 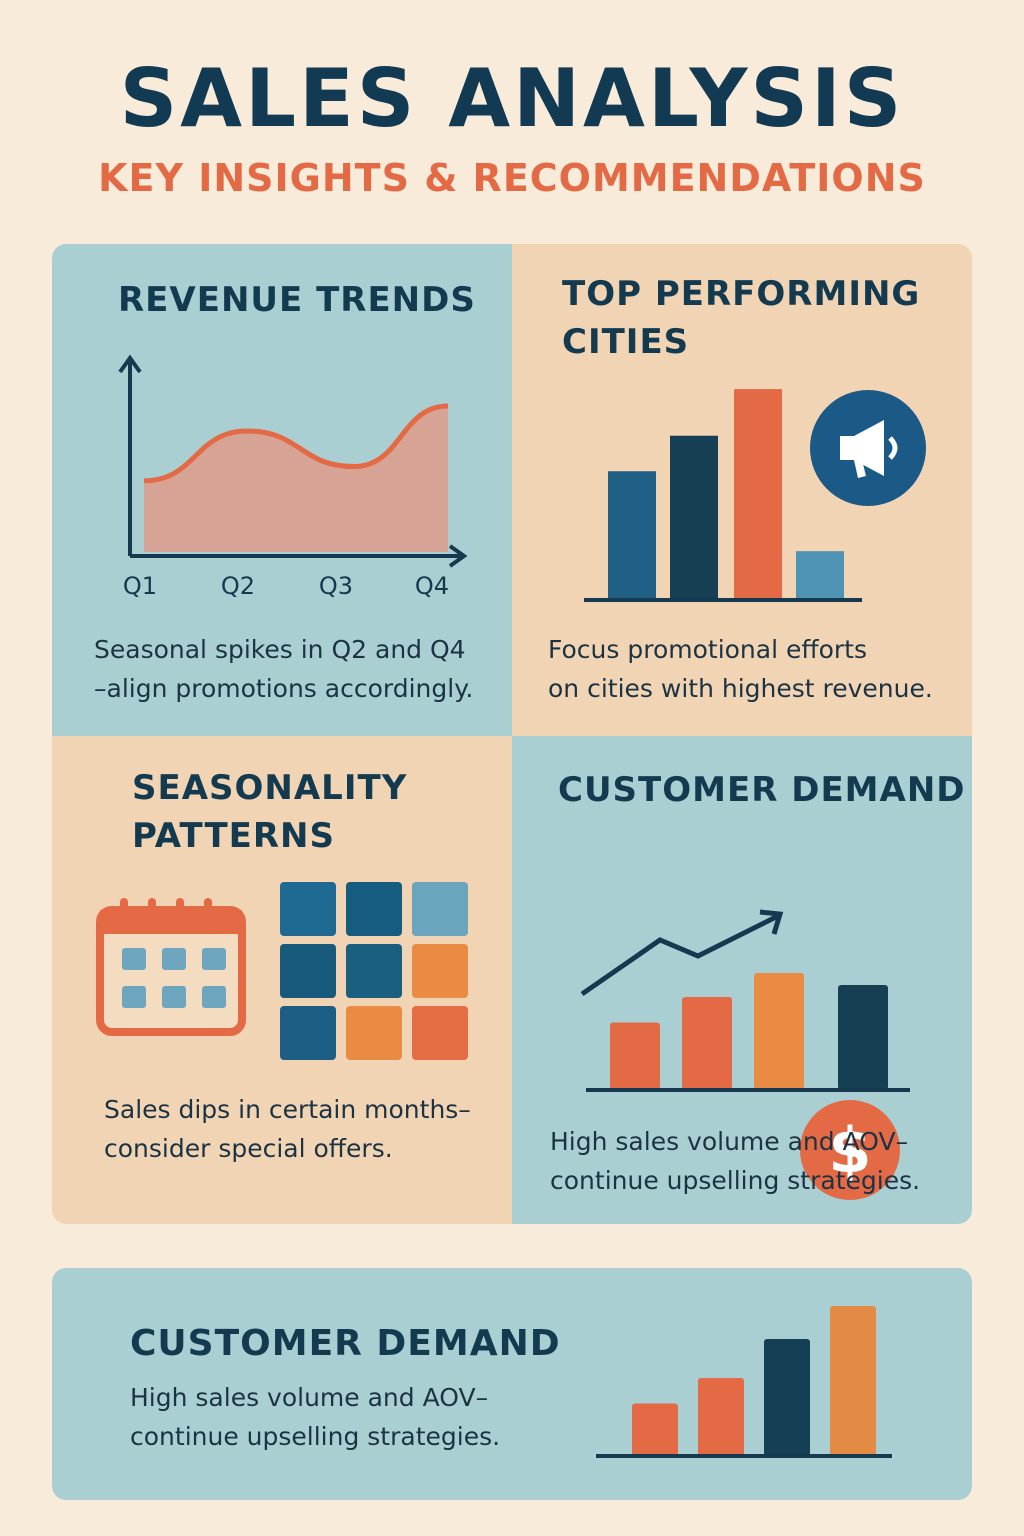 I want to click on top-cities-chart, so click(x=723, y=495).